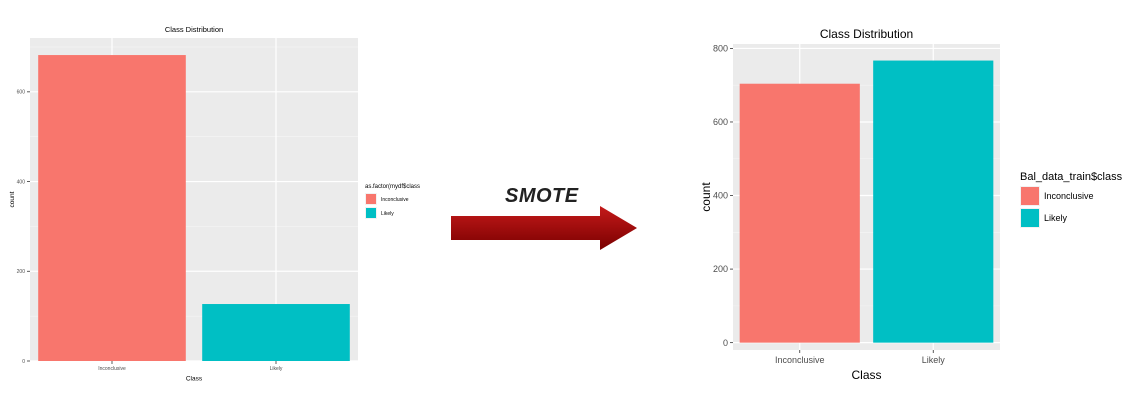  I want to click on smote-label: SMOTE, so click(542, 196).